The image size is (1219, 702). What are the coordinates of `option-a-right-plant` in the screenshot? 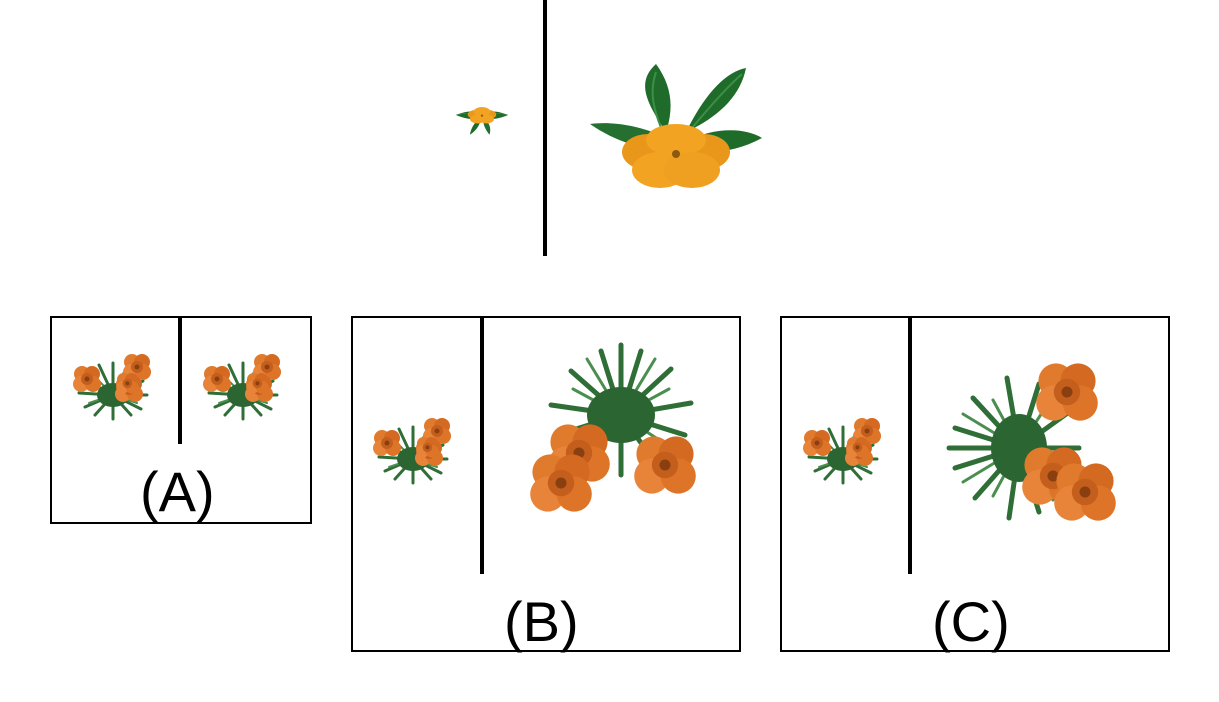 It's located at (243, 390).